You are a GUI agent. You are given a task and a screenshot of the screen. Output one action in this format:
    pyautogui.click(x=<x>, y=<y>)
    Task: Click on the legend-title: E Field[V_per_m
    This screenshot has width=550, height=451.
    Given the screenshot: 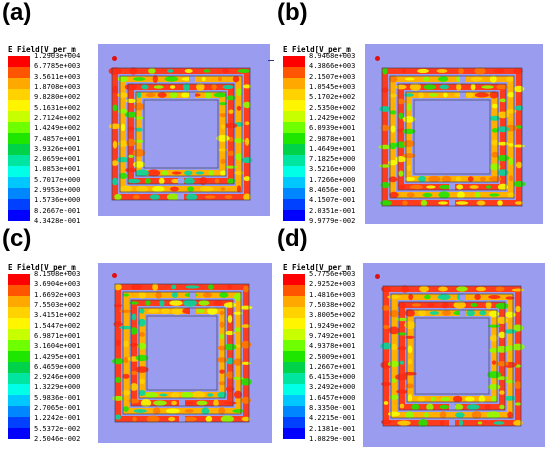 What is the action you would take?
    pyautogui.click(x=42, y=267)
    